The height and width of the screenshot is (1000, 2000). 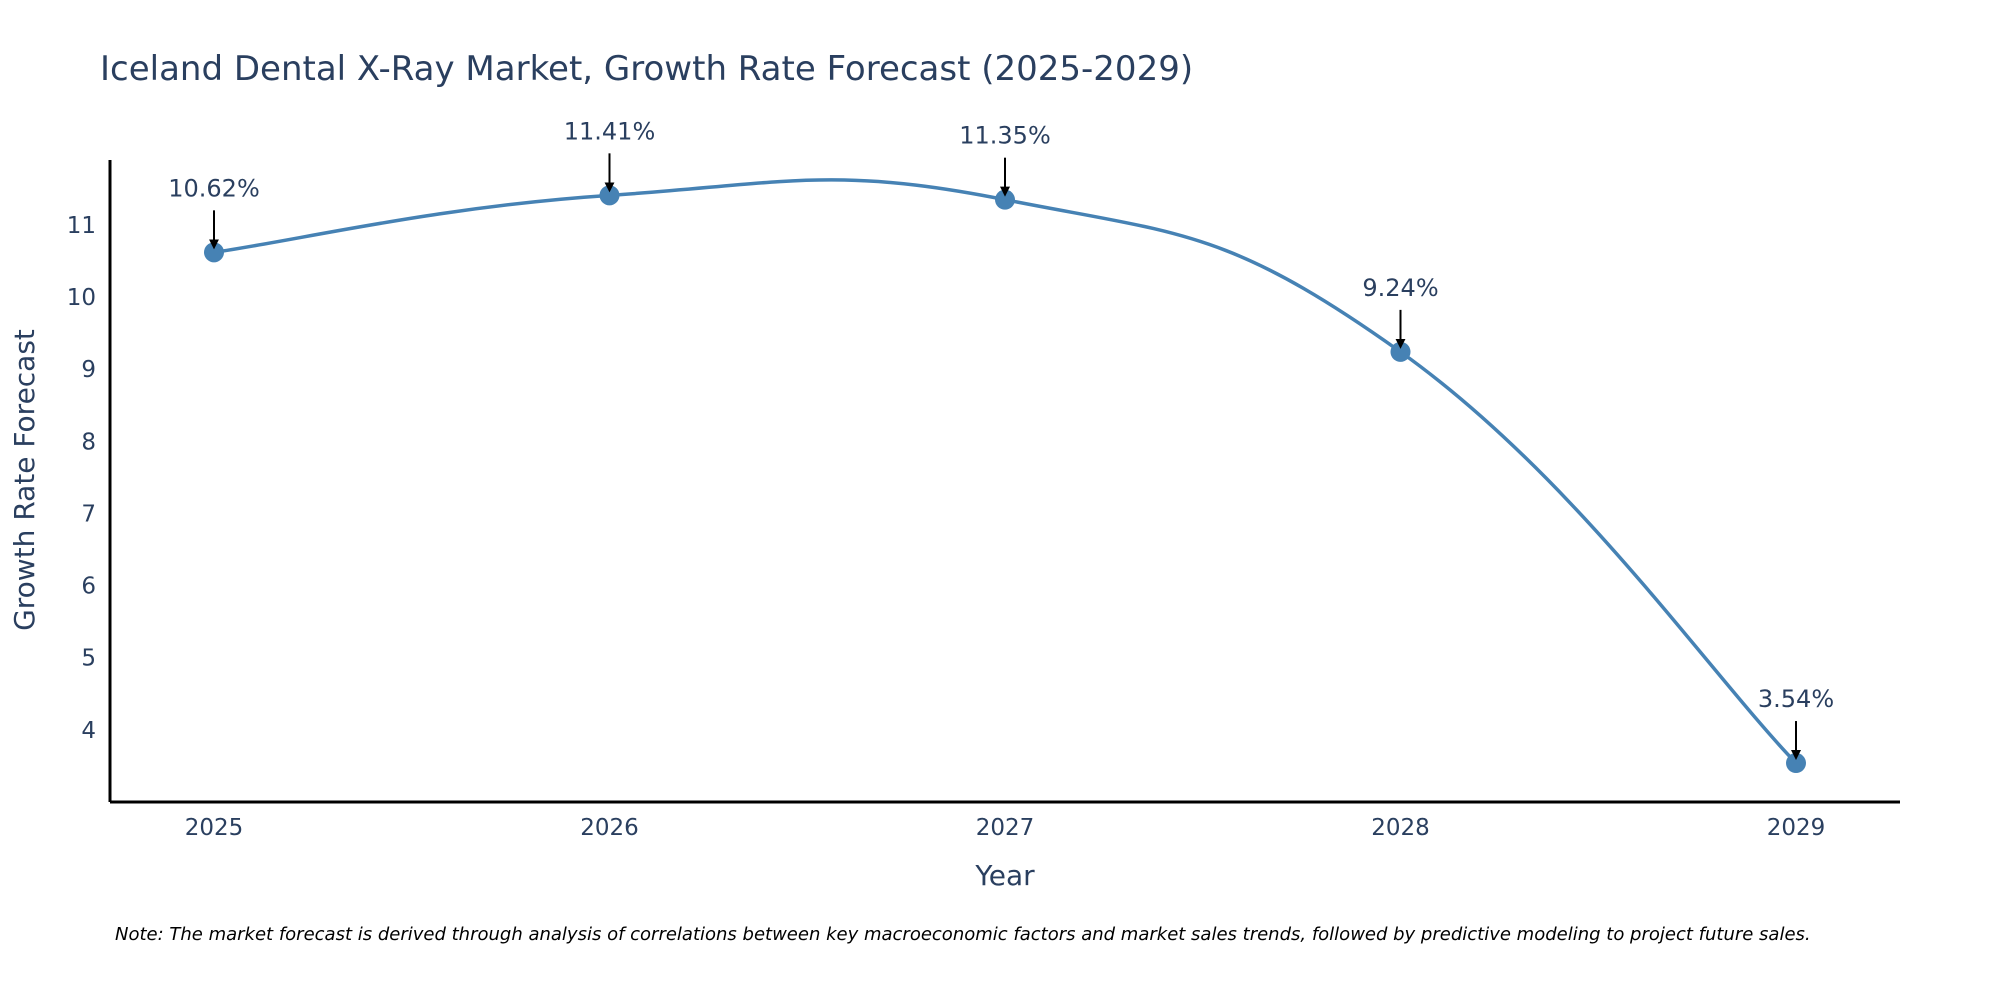 I want to click on x-ticks: 2025 2026 2027 2028 2029, so click(x=1005, y=828).